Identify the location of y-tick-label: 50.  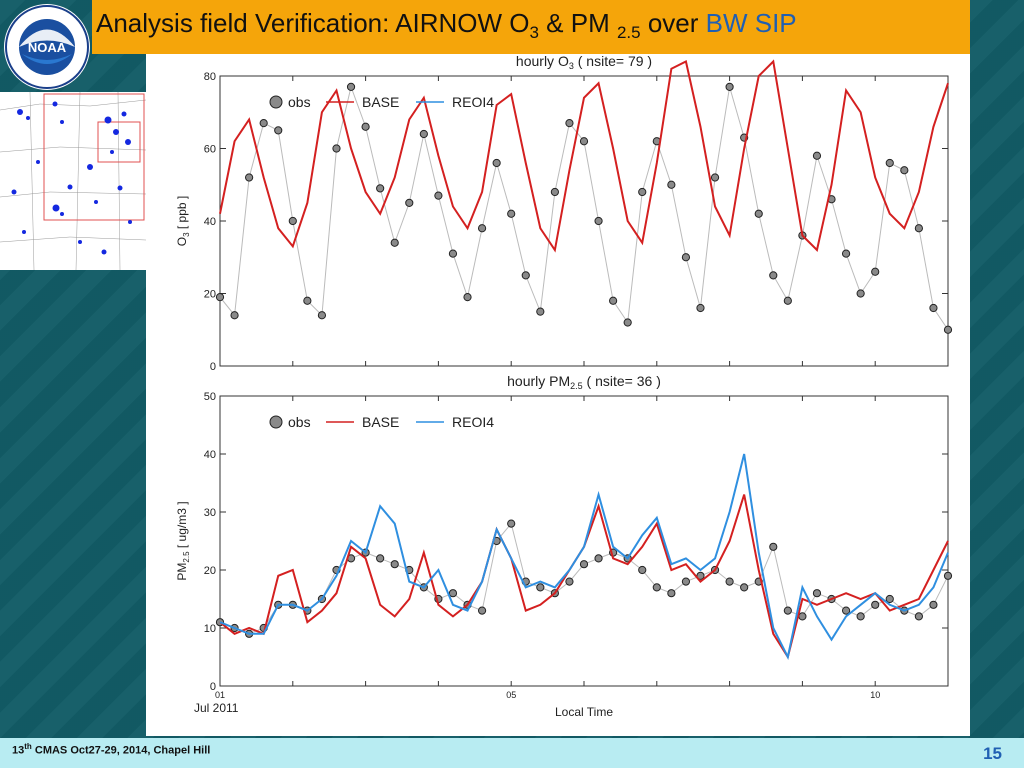
(210, 397).